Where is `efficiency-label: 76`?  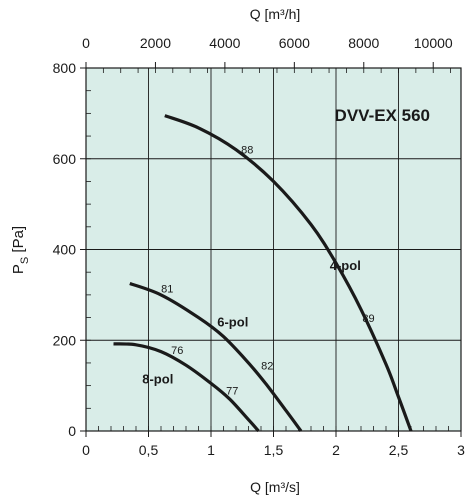 efficiency-label: 76 is located at coordinates (177, 351).